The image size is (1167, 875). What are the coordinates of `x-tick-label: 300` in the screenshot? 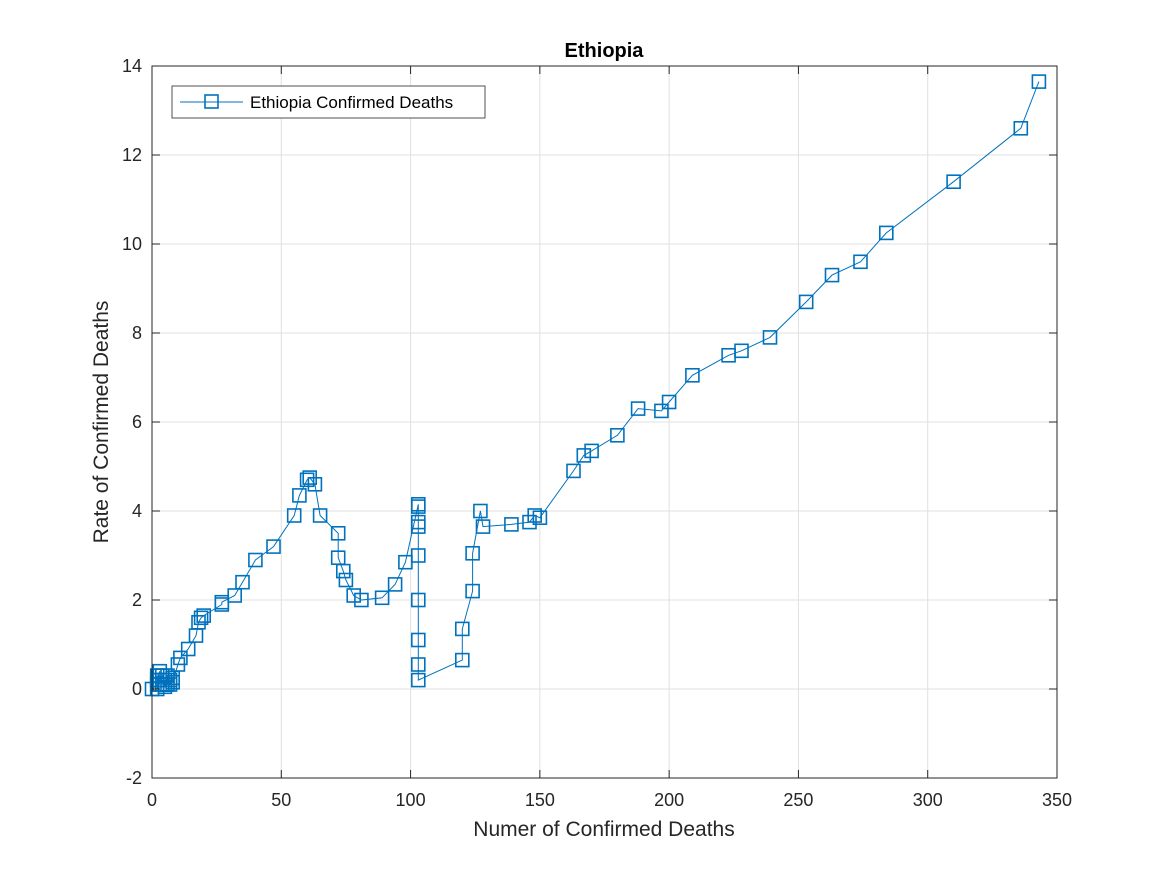 It's located at (928, 800).